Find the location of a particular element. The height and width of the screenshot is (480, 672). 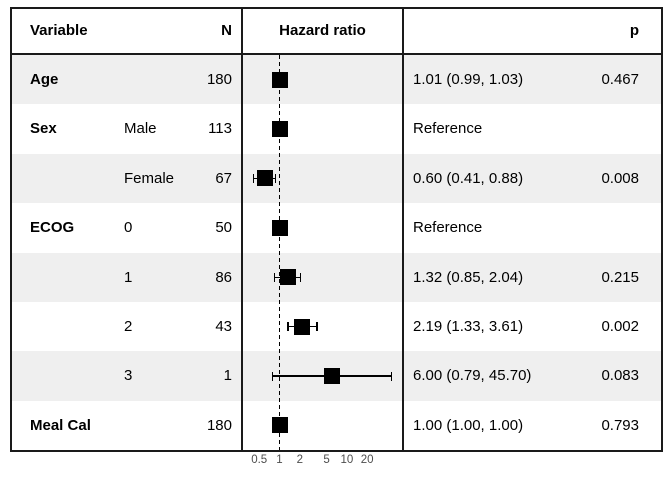

column-header-variable: Variable is located at coordinates (59, 30).